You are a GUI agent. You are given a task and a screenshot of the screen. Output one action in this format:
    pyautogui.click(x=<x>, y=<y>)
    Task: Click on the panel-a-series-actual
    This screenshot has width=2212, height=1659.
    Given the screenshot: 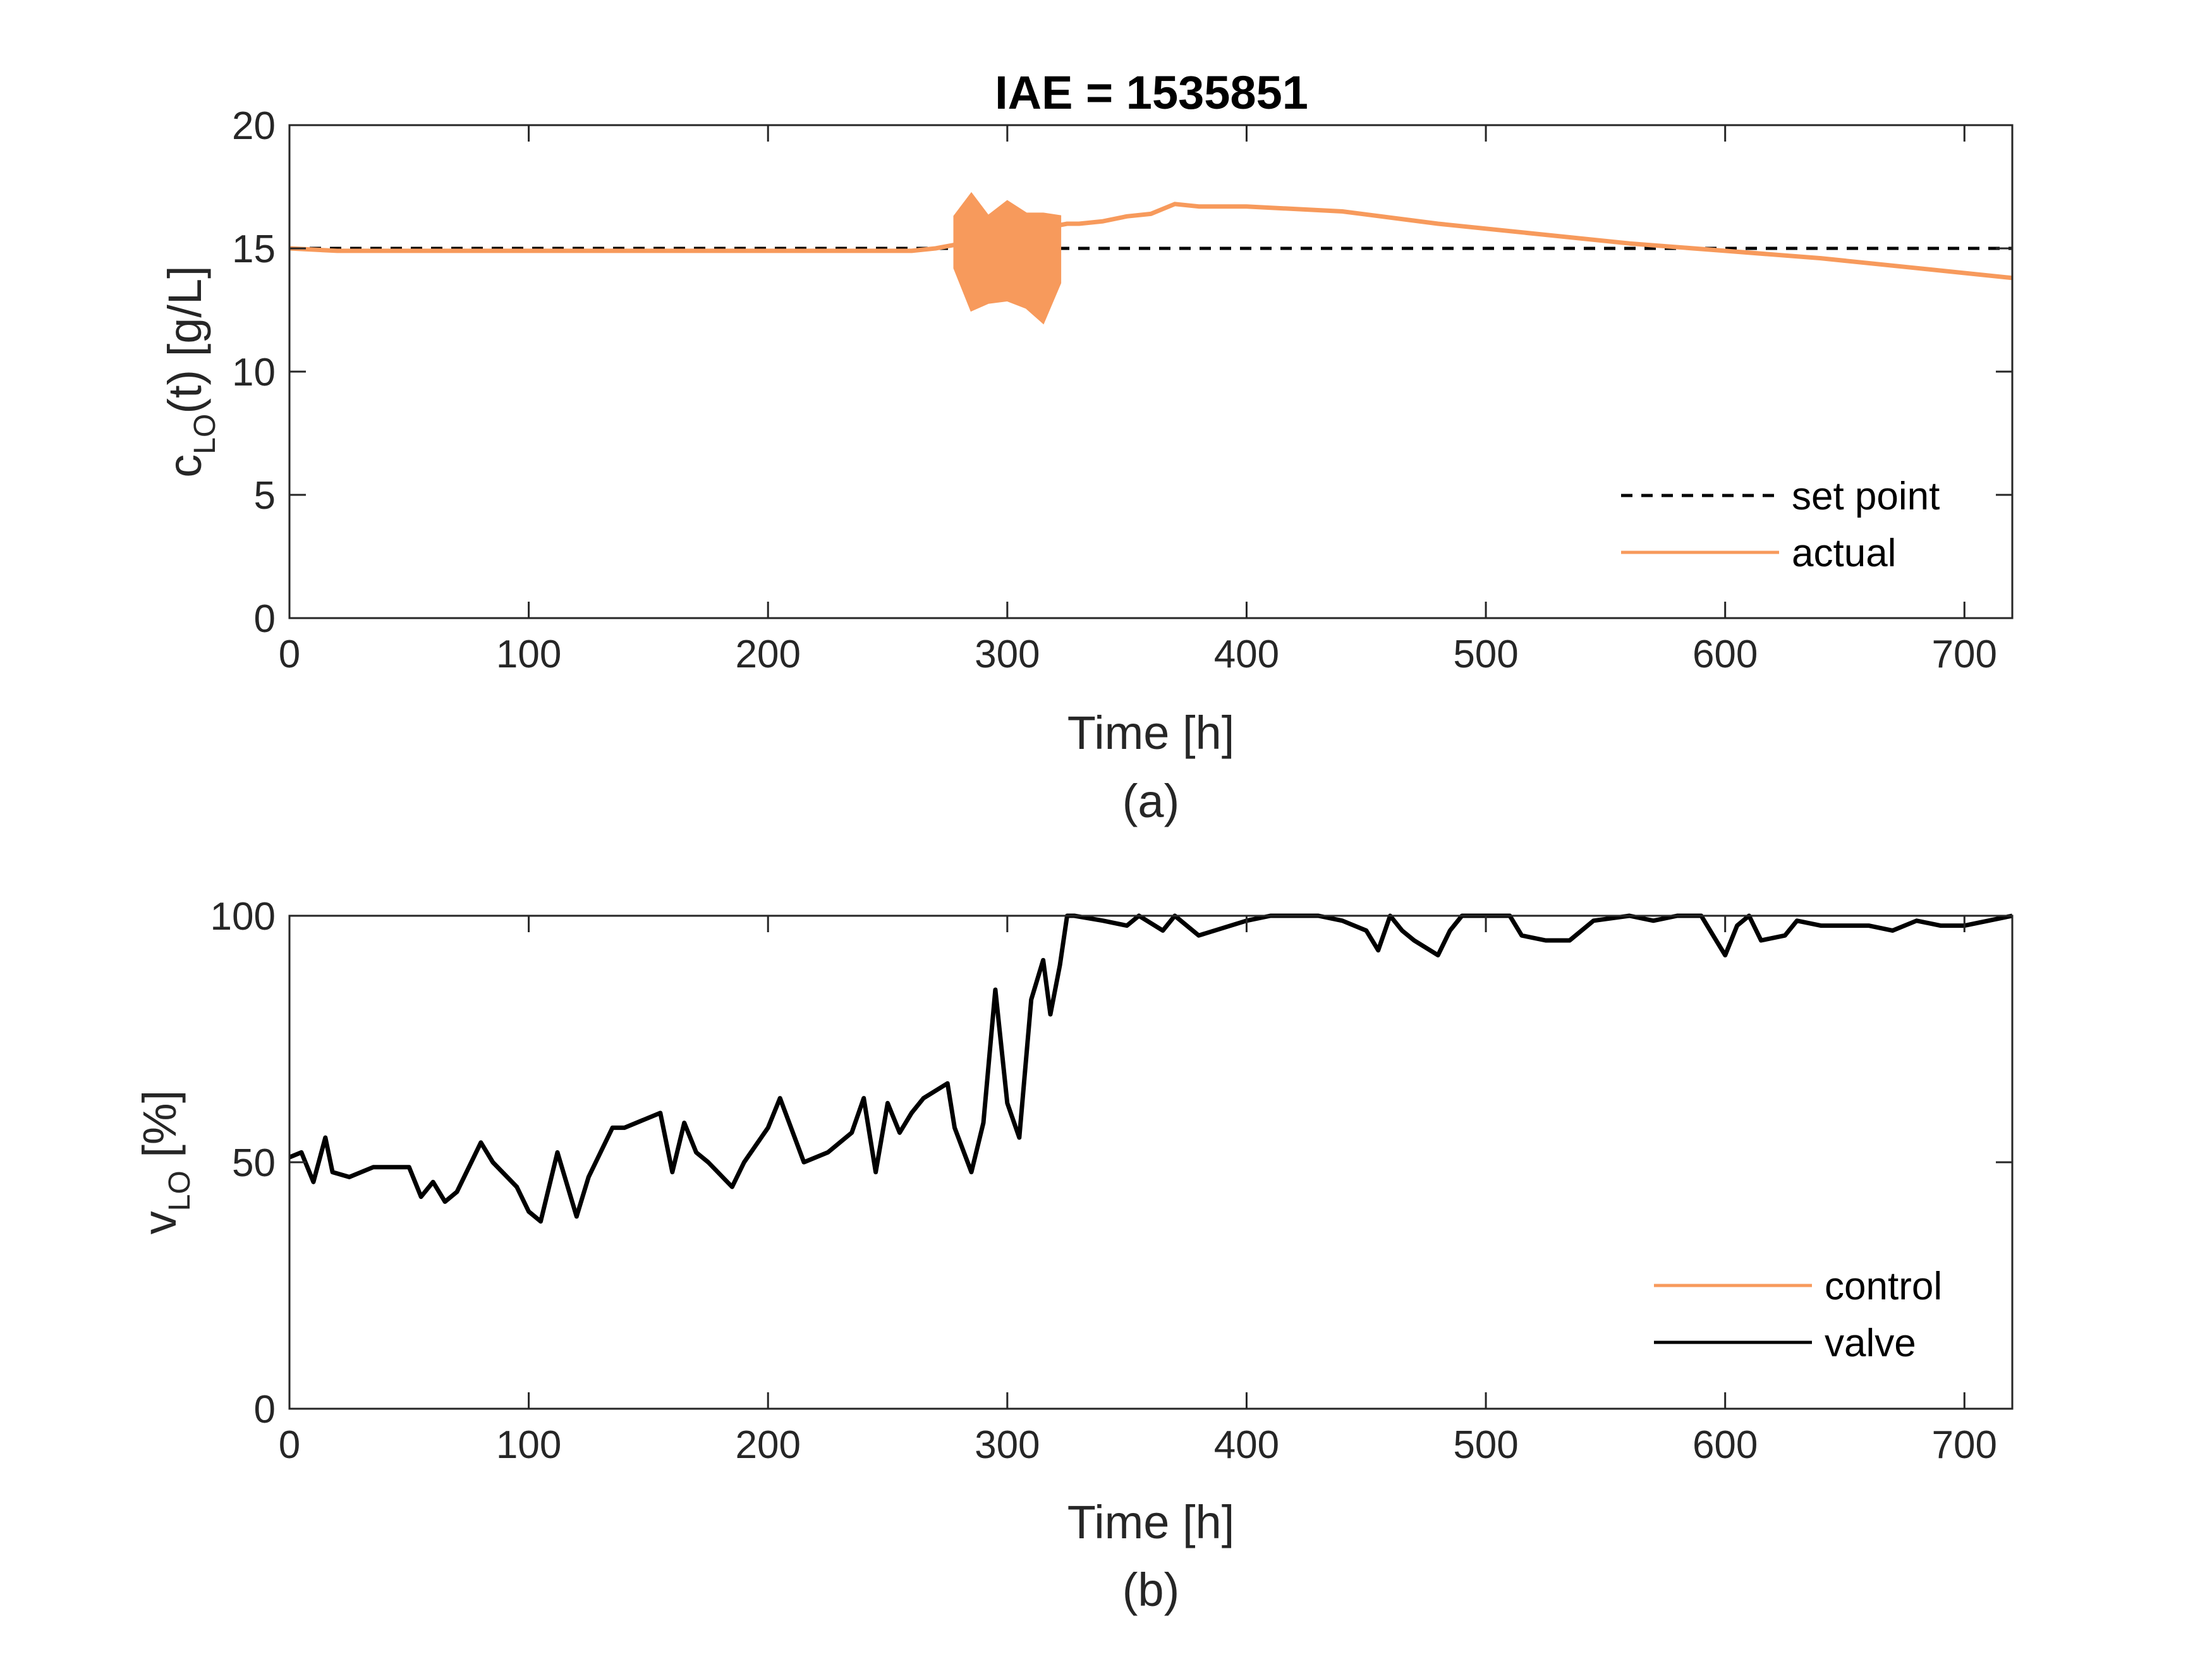 What is the action you would take?
    pyautogui.click(x=1150, y=241)
    